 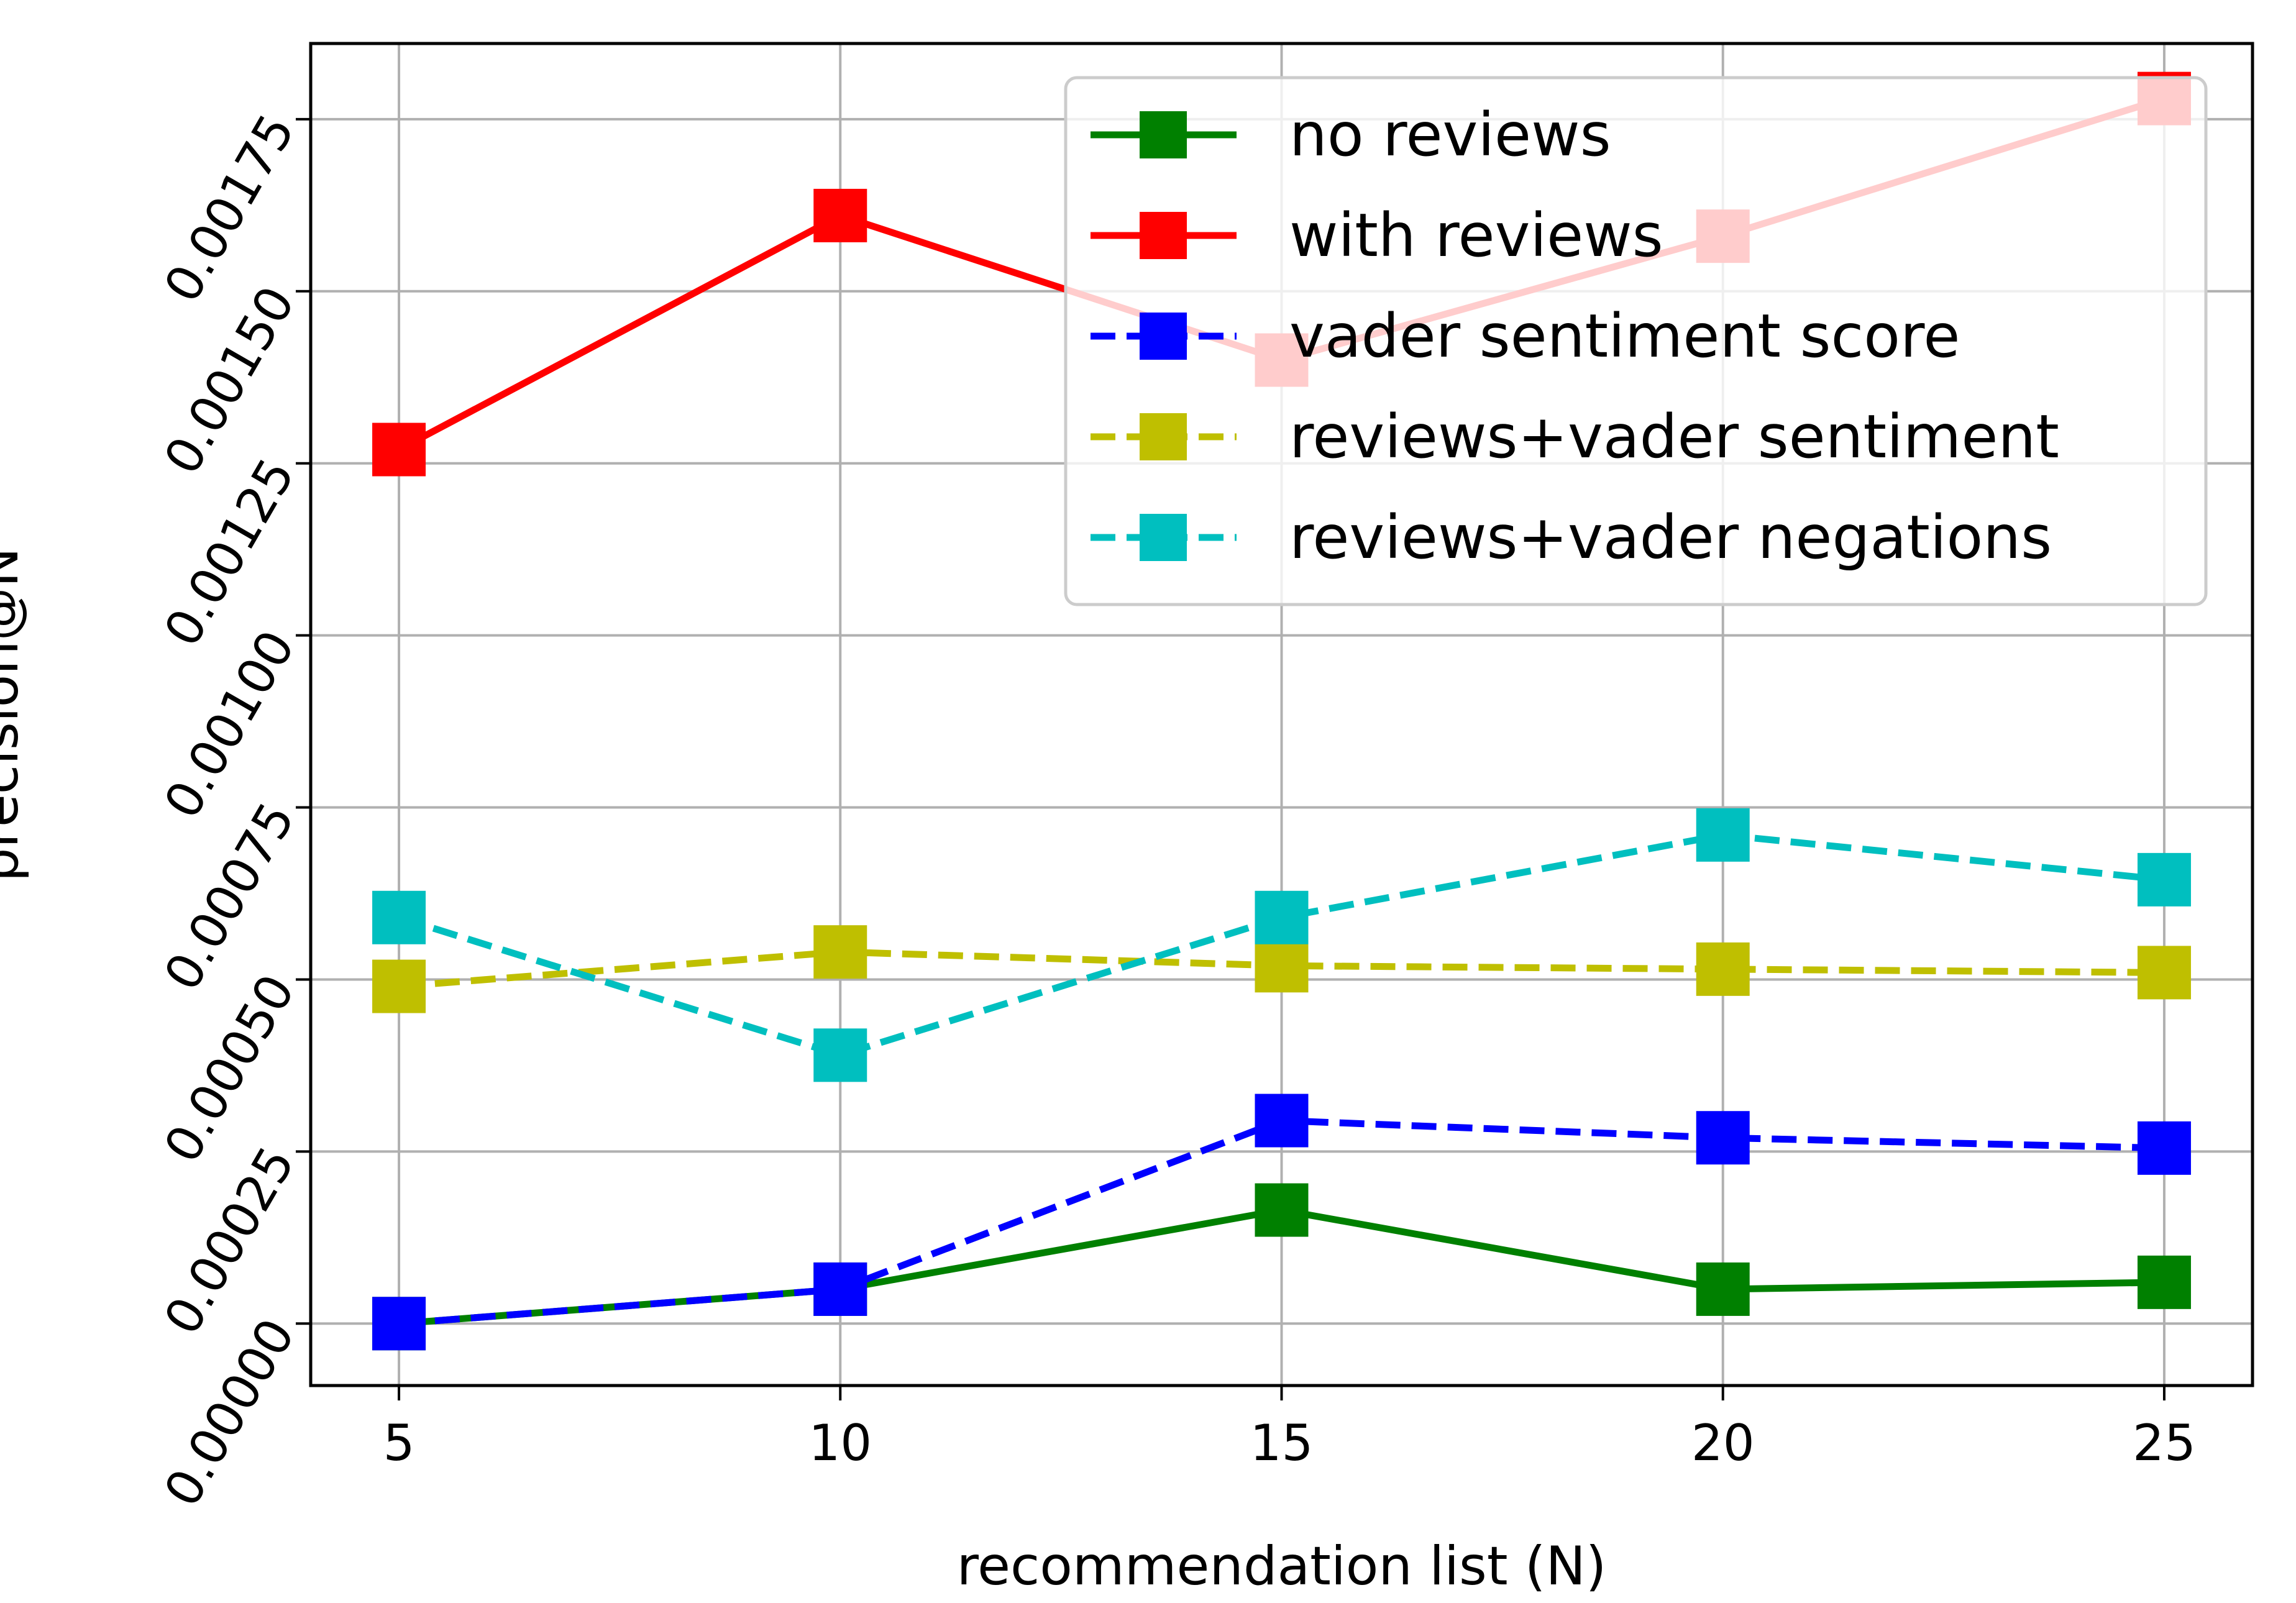 What do you see at coordinates (2164, 1443) in the screenshot?
I see `x-tick-label: 25` at bounding box center [2164, 1443].